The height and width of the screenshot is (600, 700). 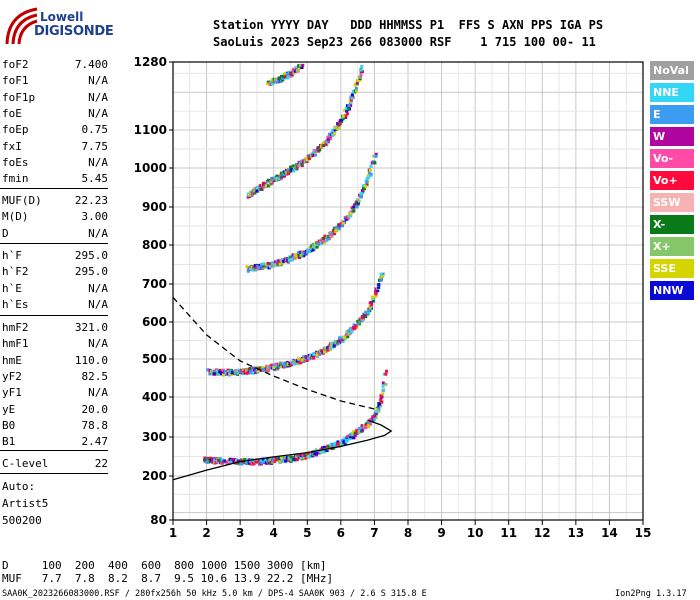 What do you see at coordinates (651, 594) in the screenshot?
I see `footer-version: Ion2Png 1.3.17` at bounding box center [651, 594].